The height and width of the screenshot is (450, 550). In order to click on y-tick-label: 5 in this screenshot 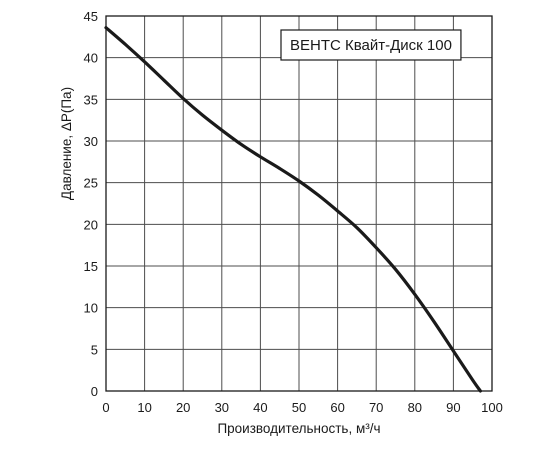, I will do `click(94, 349)`.